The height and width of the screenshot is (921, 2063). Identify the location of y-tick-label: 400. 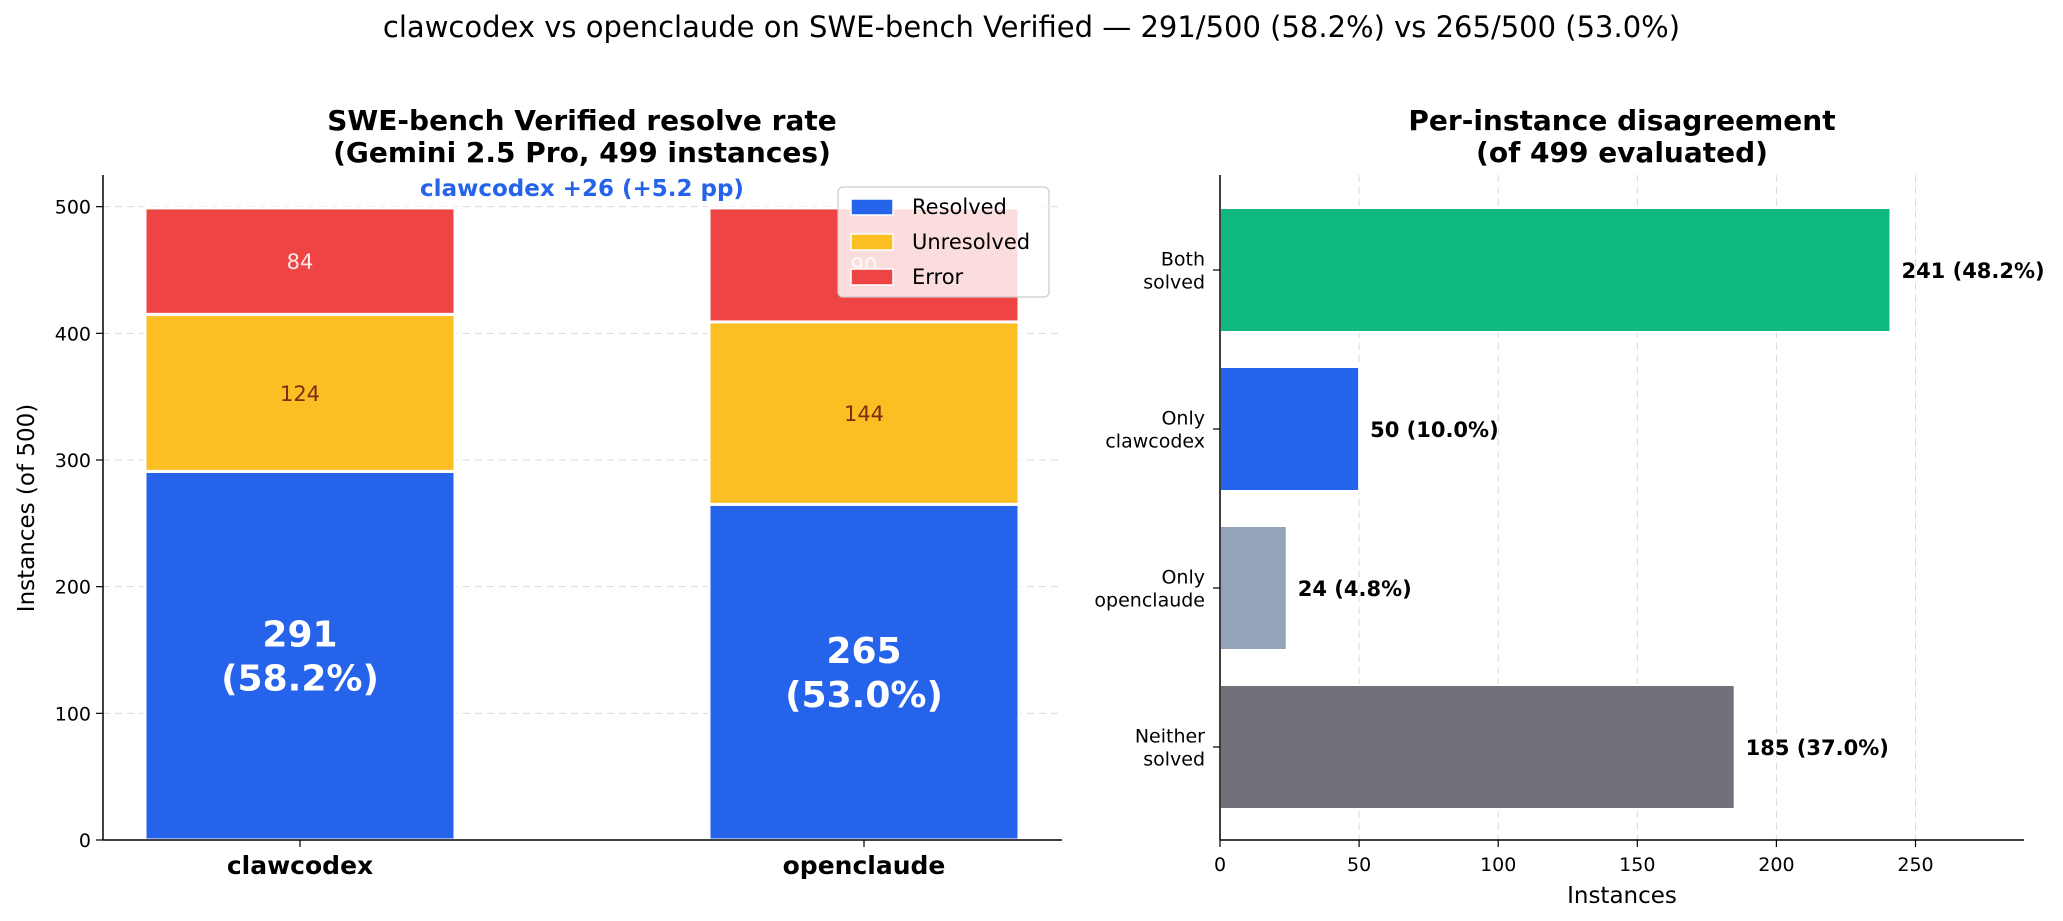
(73, 334).